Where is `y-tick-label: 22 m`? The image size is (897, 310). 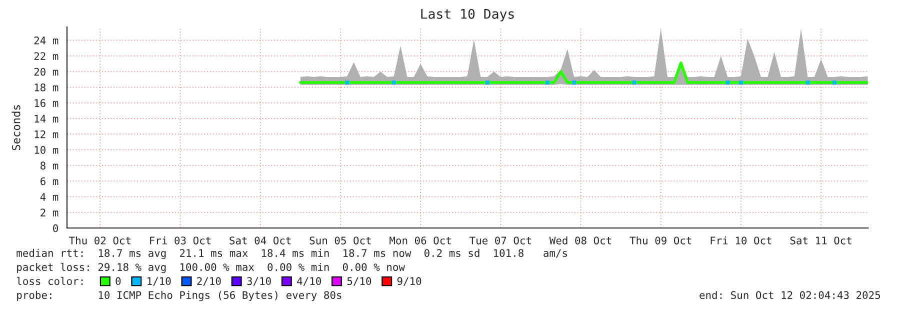 y-tick-label: 22 m is located at coordinates (46, 56).